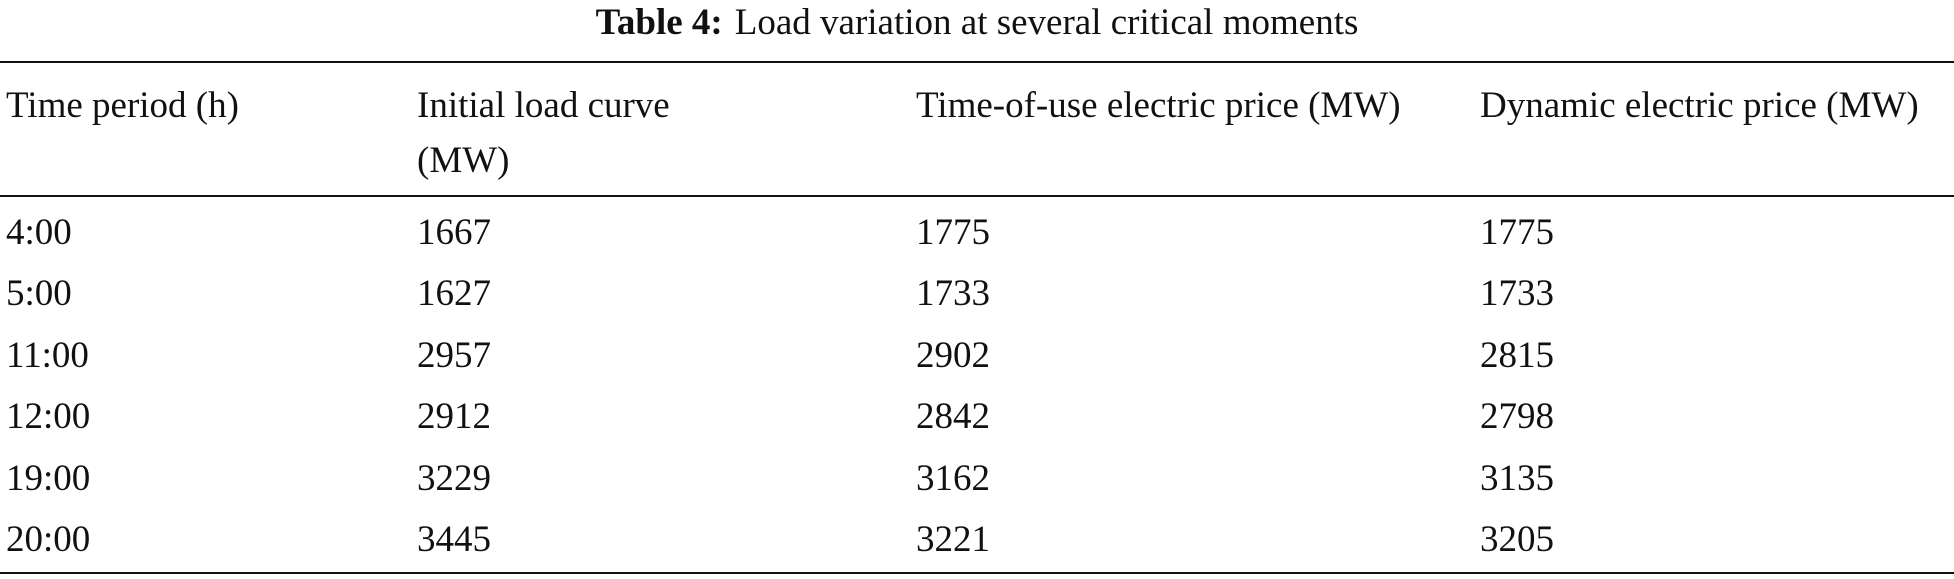 This screenshot has height=579, width=1954. What do you see at coordinates (47, 355) in the screenshot?
I see `table-cell: 11:00` at bounding box center [47, 355].